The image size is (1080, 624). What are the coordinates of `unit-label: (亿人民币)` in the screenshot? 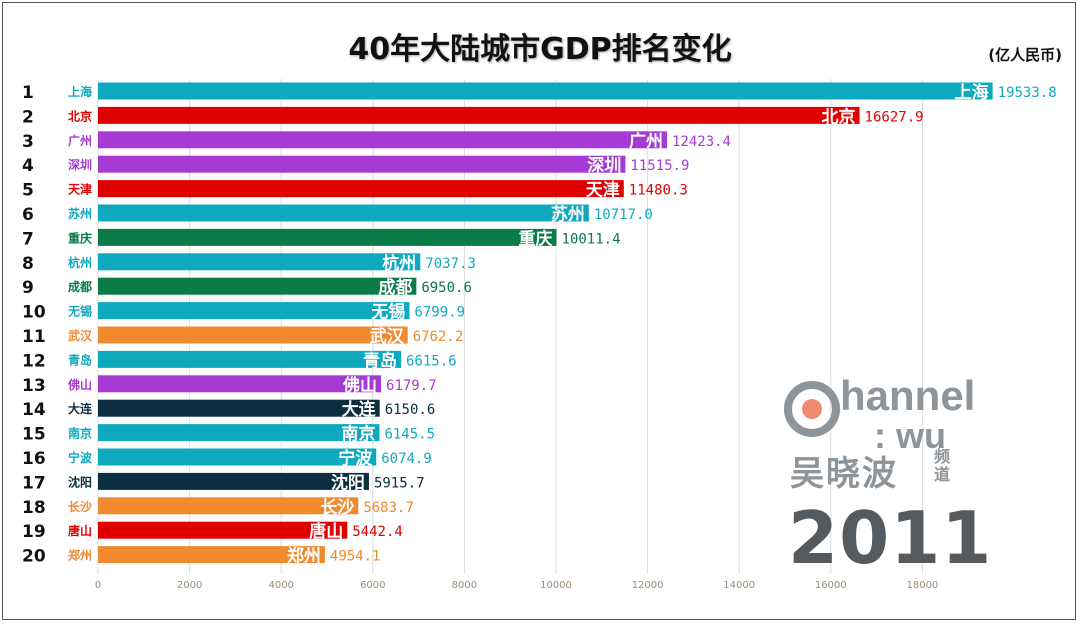 It's located at (1025, 55).